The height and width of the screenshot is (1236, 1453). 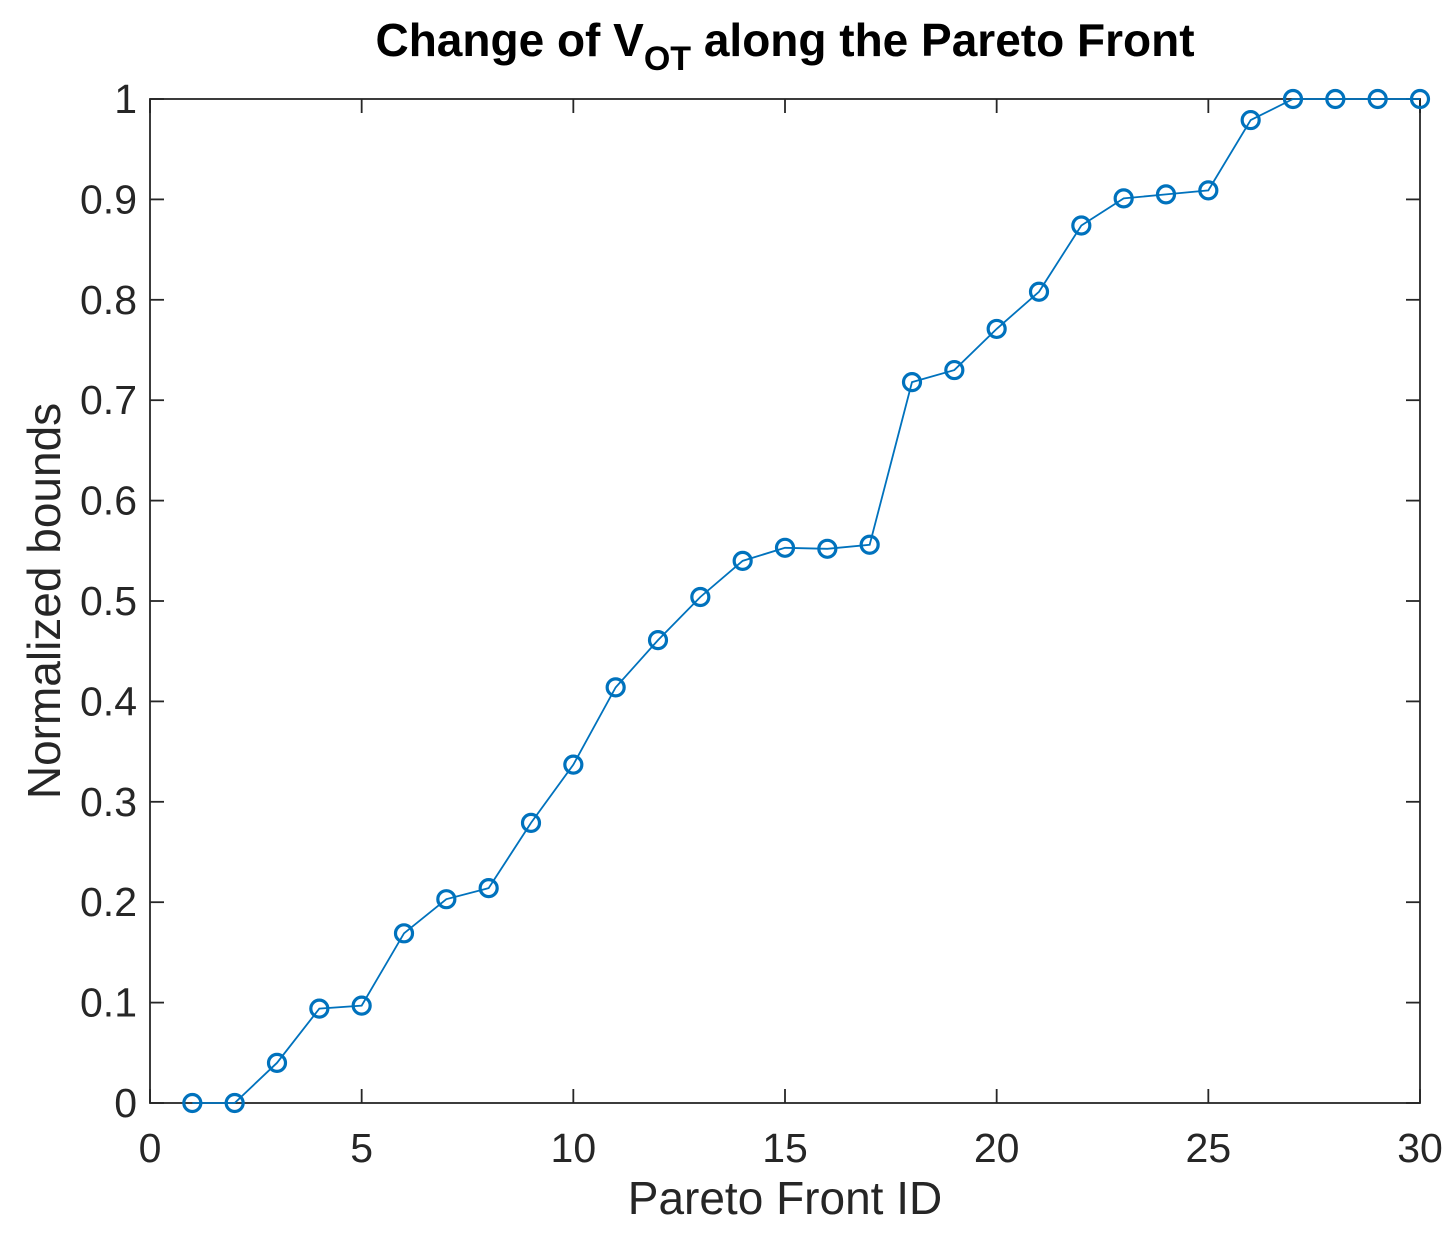 What do you see at coordinates (785, 1198) in the screenshot?
I see `x-axis-label: Pareto Front ID` at bounding box center [785, 1198].